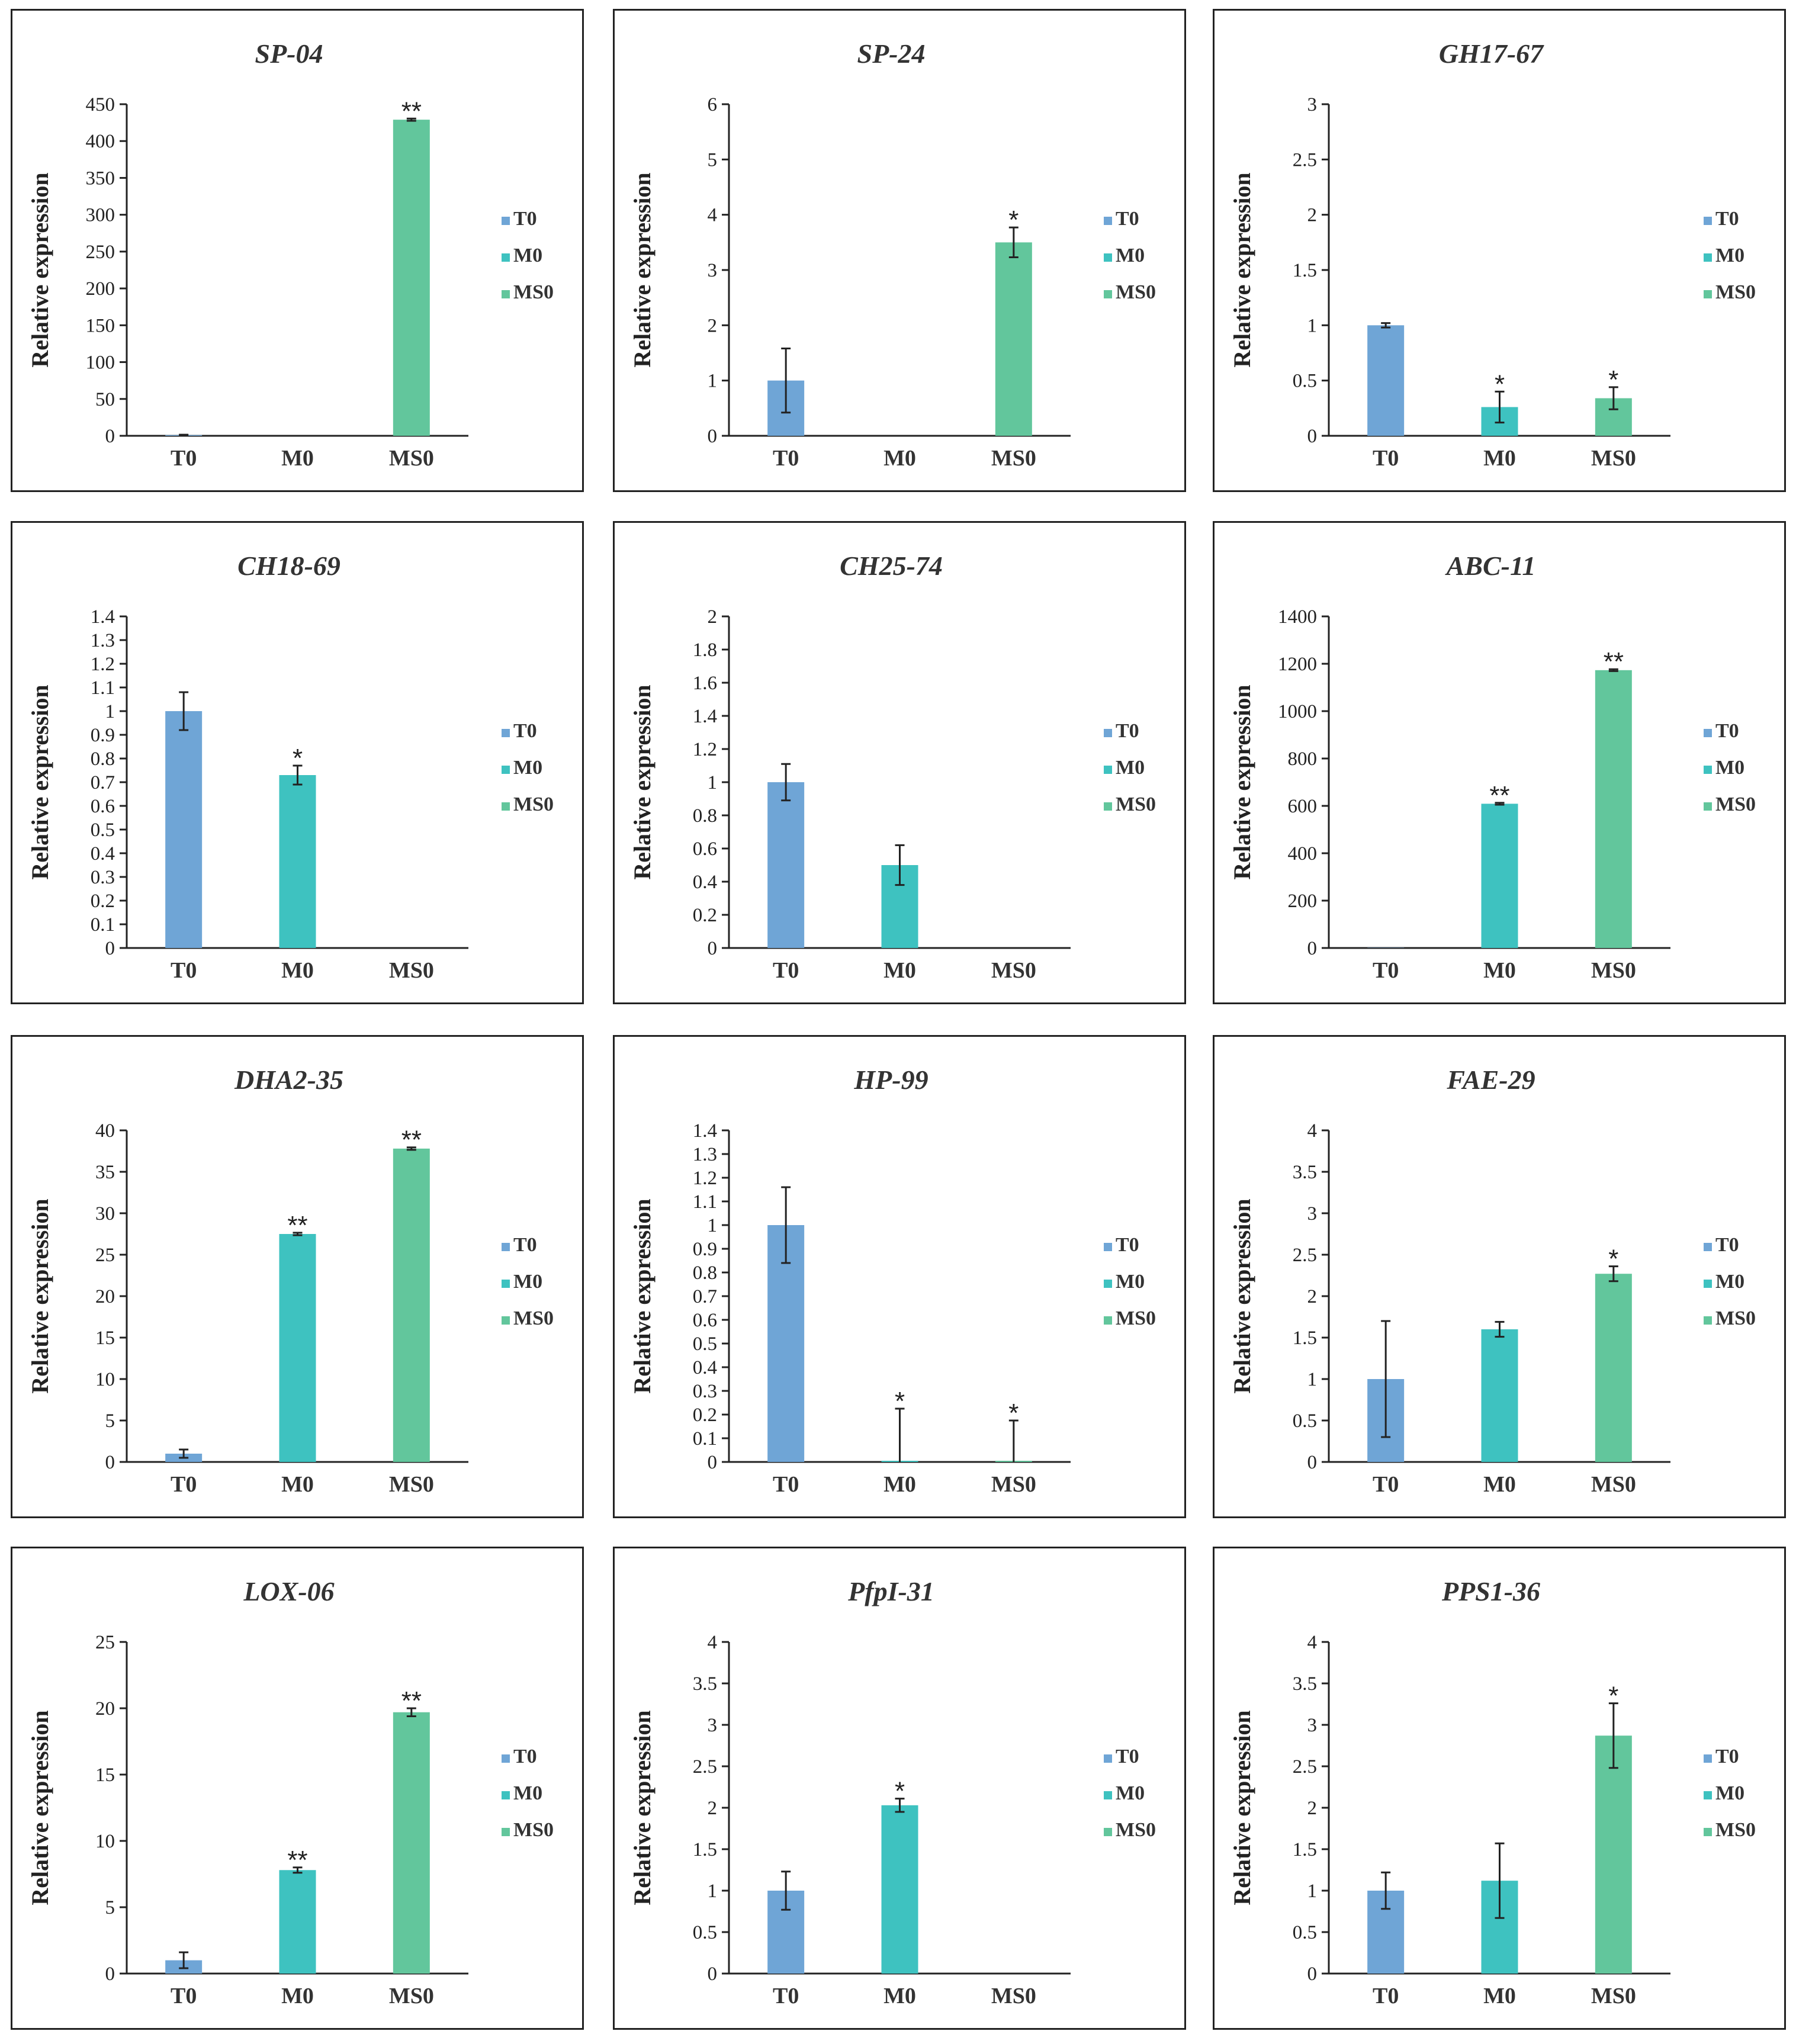 This screenshot has height=2044, width=1796. Describe the element at coordinates (705, 915) in the screenshot. I see `y-tick-label: 0.2` at that location.